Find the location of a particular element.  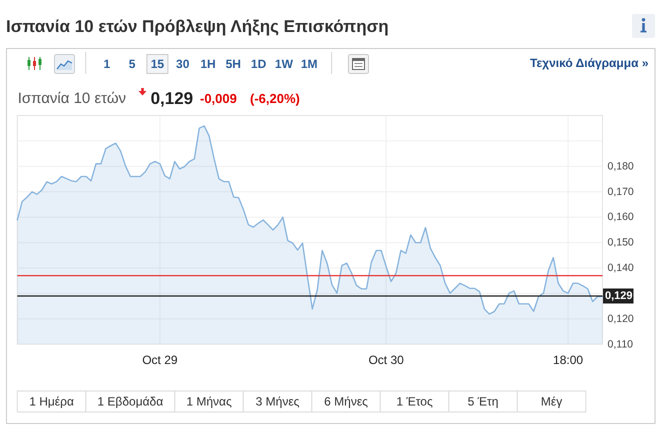

x-tick-label: Oct 29 is located at coordinates (160, 360).